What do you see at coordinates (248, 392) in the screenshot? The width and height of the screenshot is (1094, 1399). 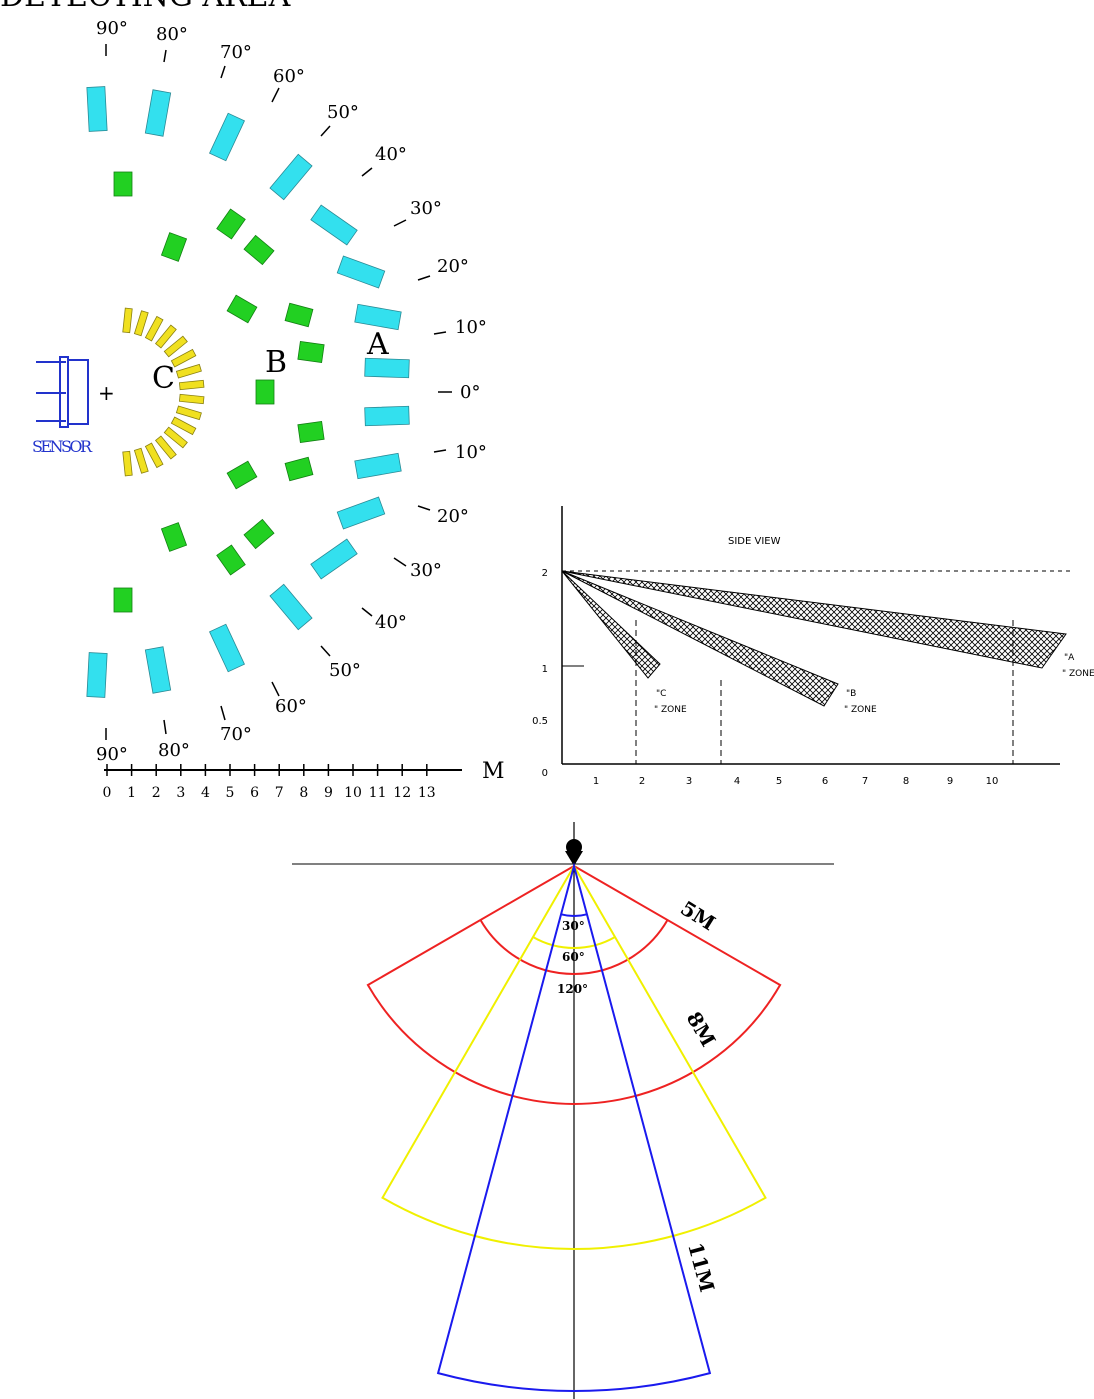 I see `zone-a-segments` at bounding box center [248, 392].